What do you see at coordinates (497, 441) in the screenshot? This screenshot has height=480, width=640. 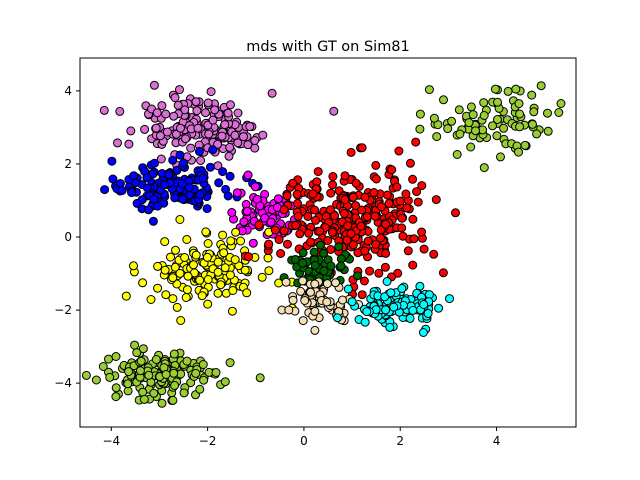 I see `x-tick-label: 4` at bounding box center [497, 441].